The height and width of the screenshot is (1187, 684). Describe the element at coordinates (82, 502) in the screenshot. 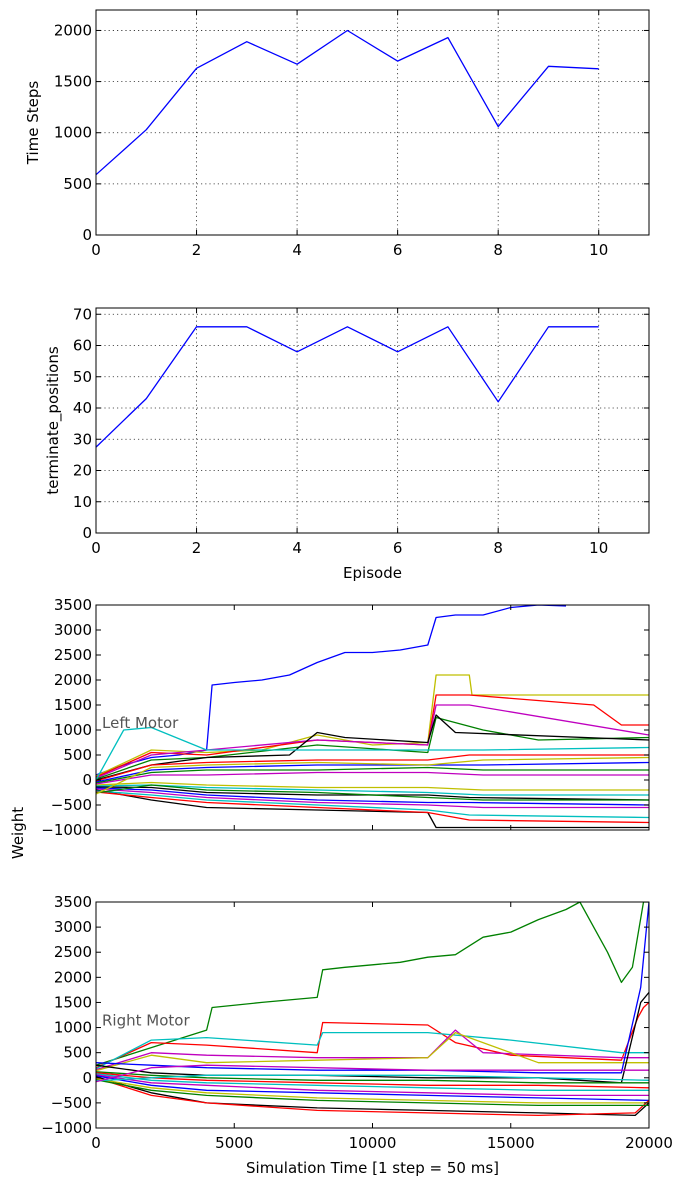

I see `y-tick-label: 10` at that location.